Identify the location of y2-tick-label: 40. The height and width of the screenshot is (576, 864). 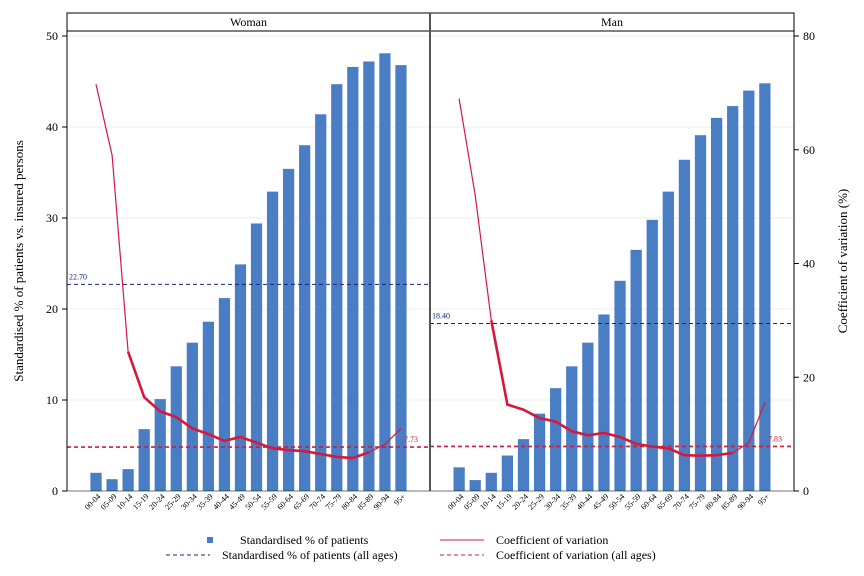
(809, 264).